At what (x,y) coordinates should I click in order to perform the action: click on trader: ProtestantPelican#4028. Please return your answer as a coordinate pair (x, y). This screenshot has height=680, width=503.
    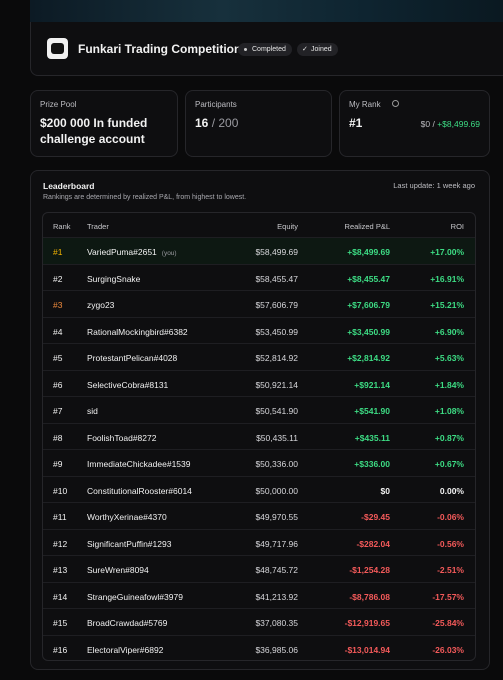
    Looking at the image, I should click on (132, 358).